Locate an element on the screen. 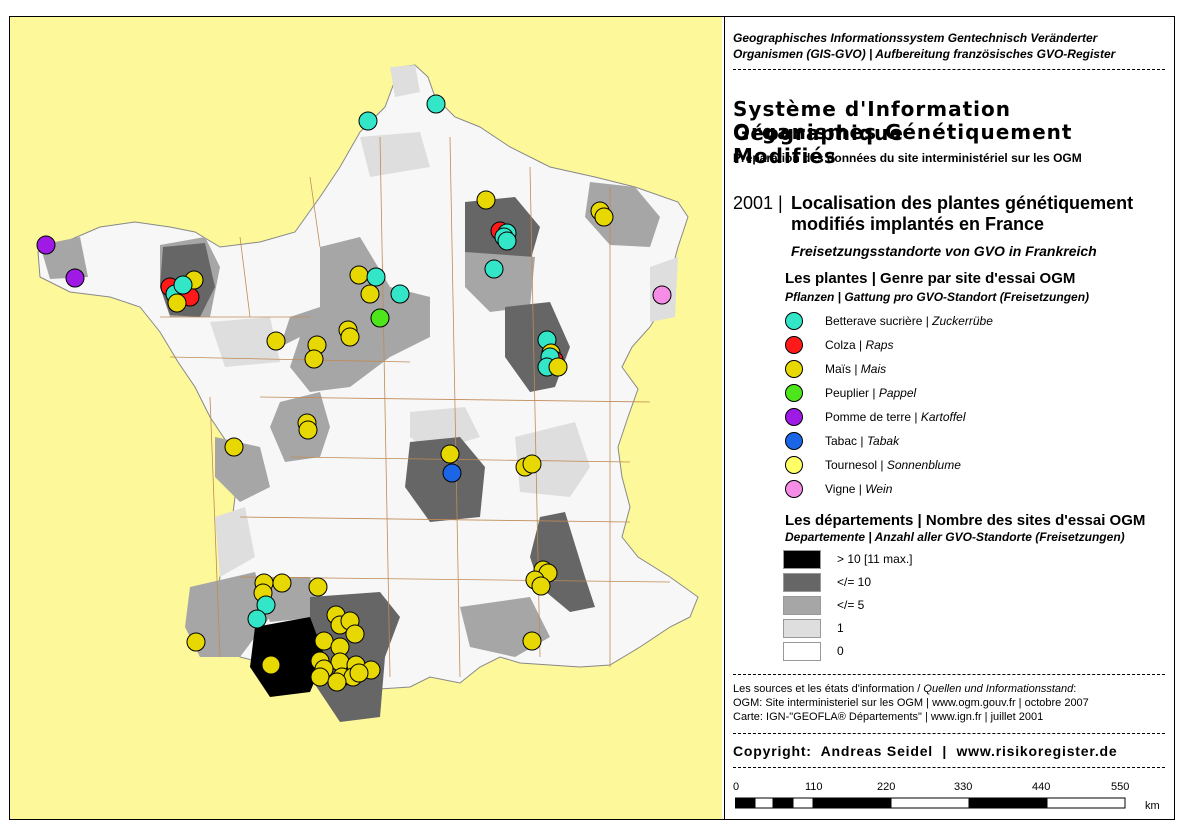 The width and height of the screenshot is (1188, 840). class-label: > 10 [11 max.] is located at coordinates (875, 559).